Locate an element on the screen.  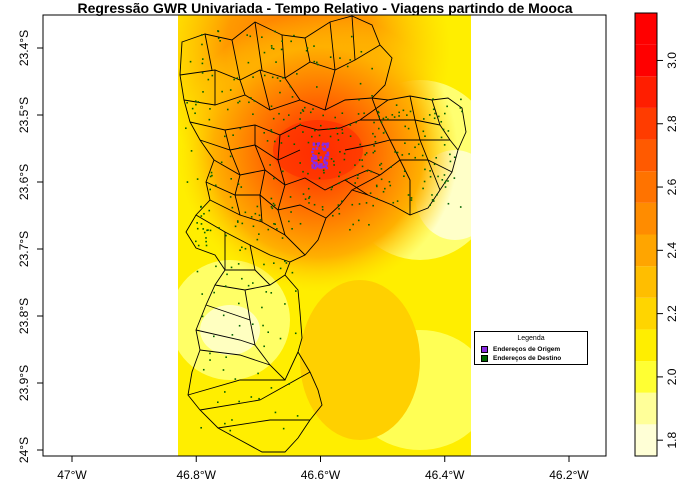
x-tick-label: 46.2°W is located at coordinates (569, 475).